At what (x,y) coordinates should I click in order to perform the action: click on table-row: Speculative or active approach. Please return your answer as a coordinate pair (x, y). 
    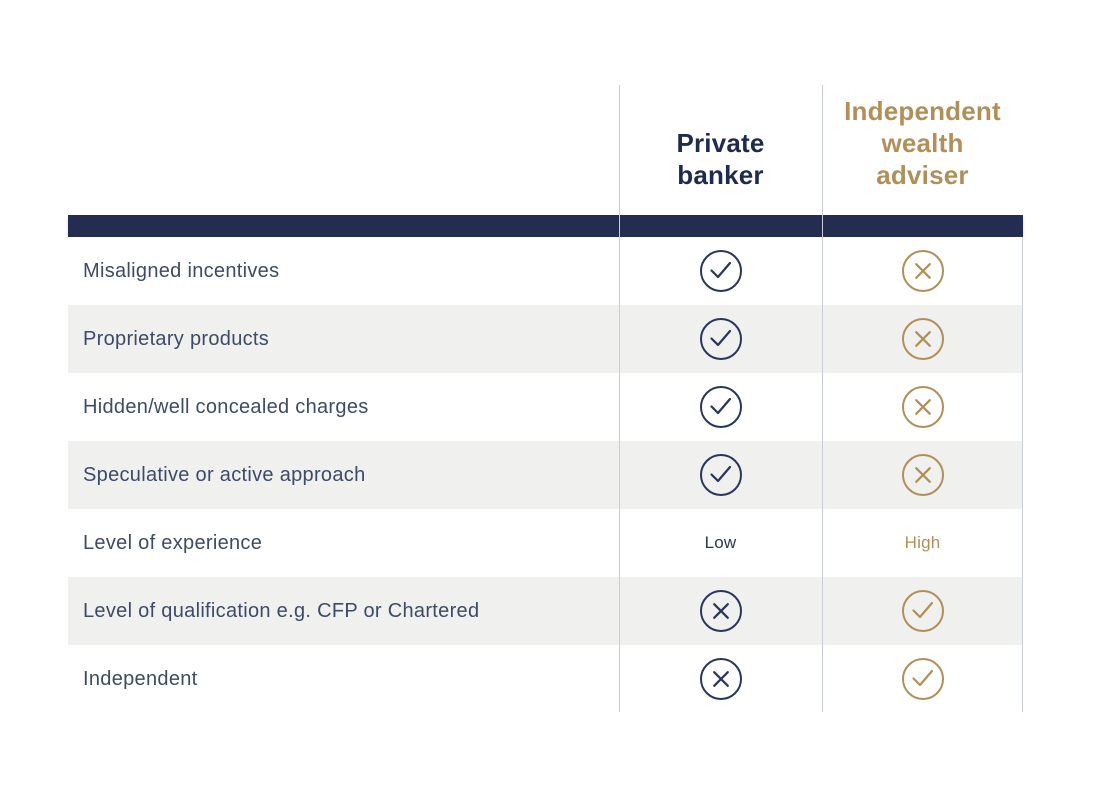
    Looking at the image, I should click on (545, 475).